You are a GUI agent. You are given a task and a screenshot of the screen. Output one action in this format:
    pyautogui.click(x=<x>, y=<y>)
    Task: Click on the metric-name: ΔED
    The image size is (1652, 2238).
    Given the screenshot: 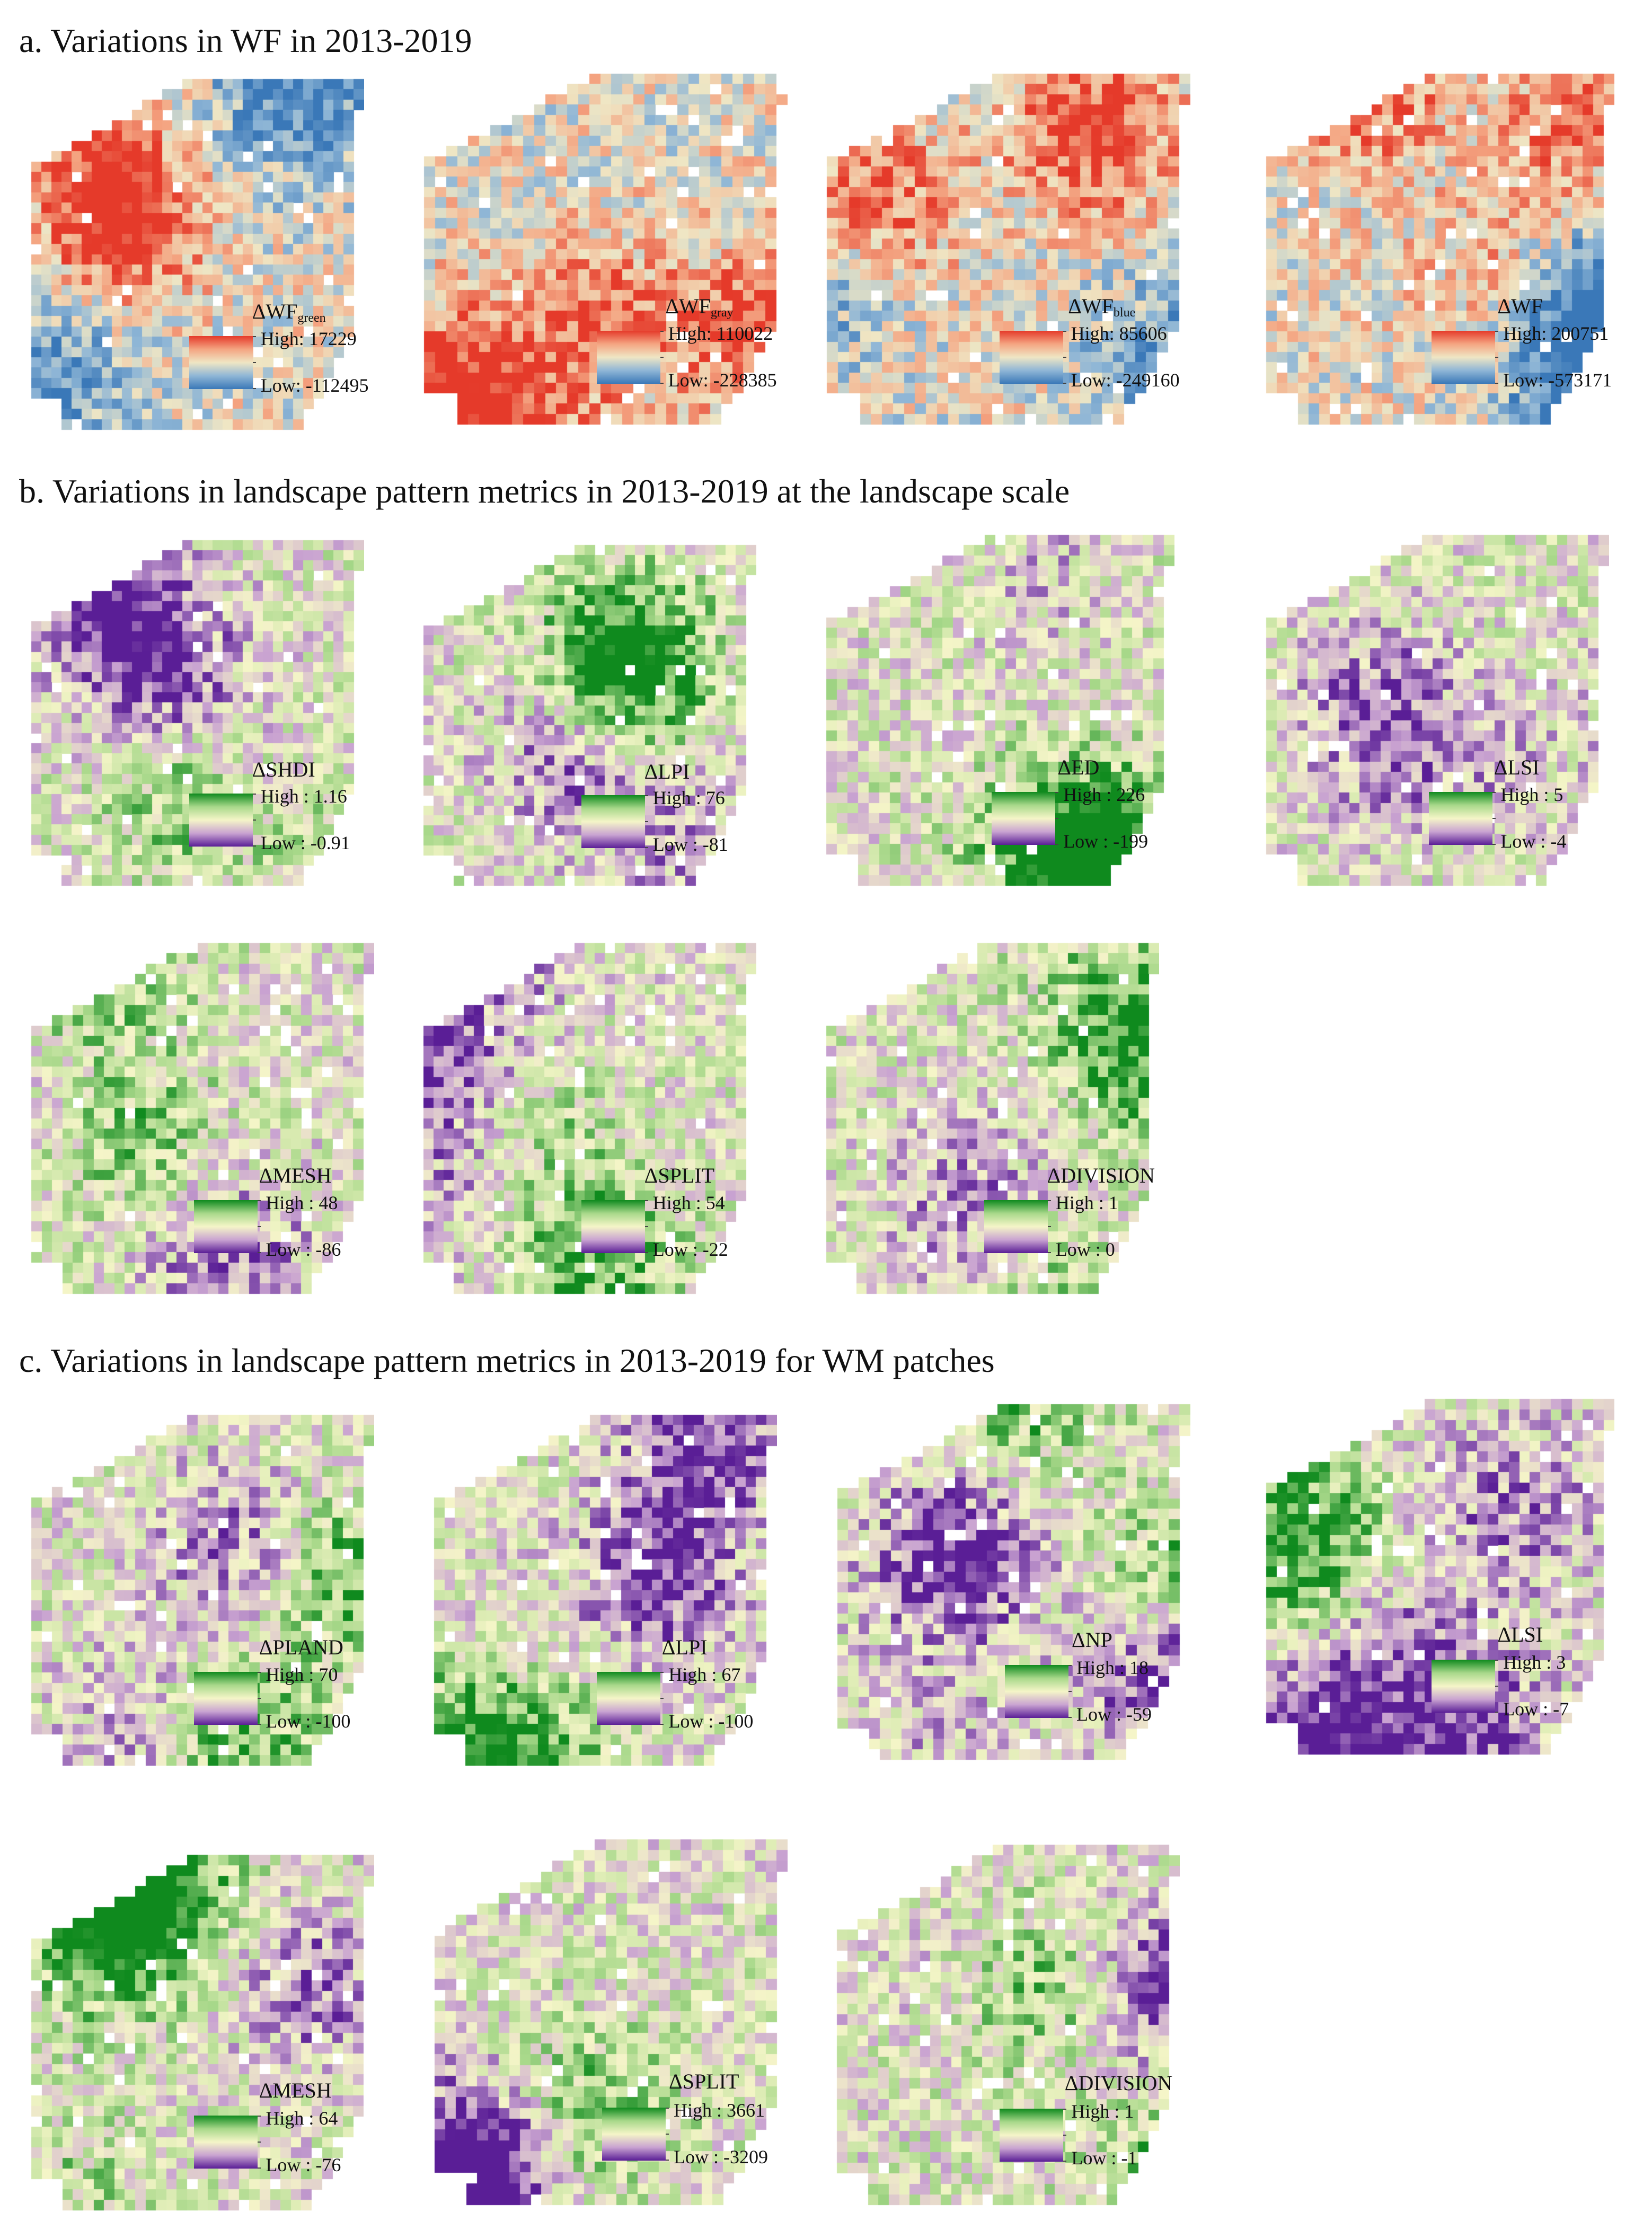 What is the action you would take?
    pyautogui.click(x=1078, y=767)
    